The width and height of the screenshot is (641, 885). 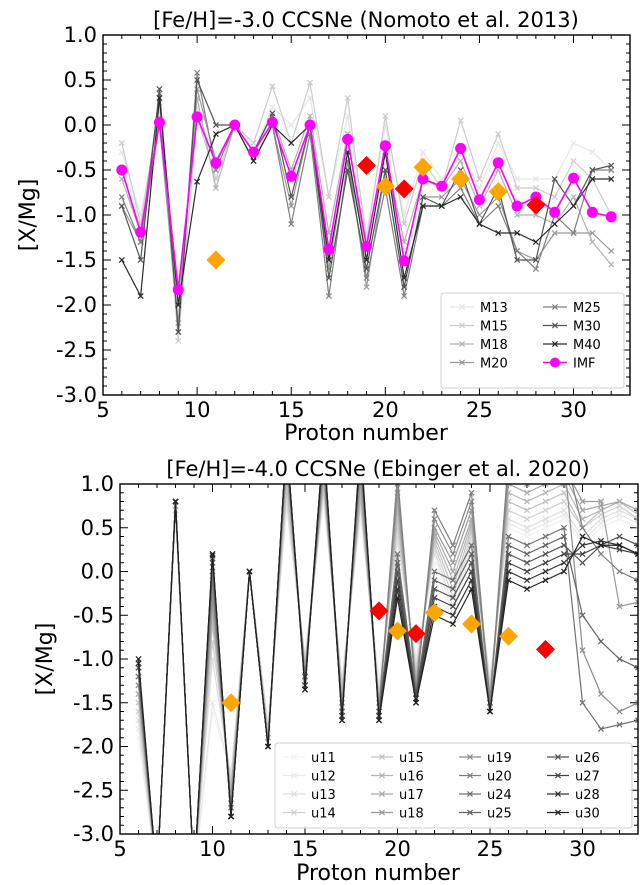 What do you see at coordinates (573, 410) in the screenshot?
I see `x-tick-label: 30` at bounding box center [573, 410].